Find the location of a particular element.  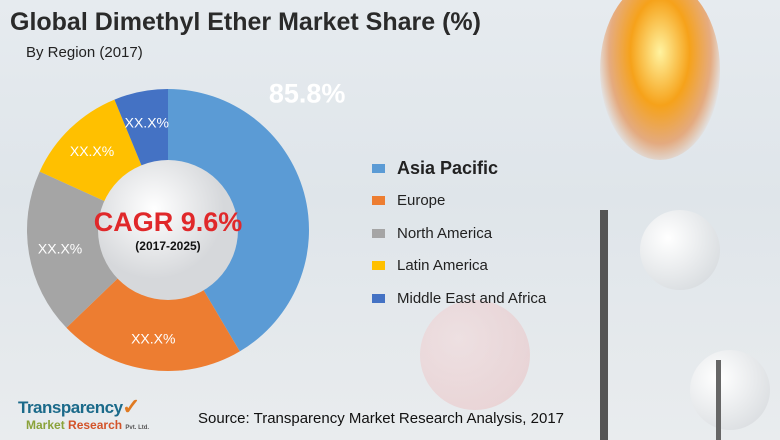

center-label: CAGR 9.6% is located at coordinates (168, 222).